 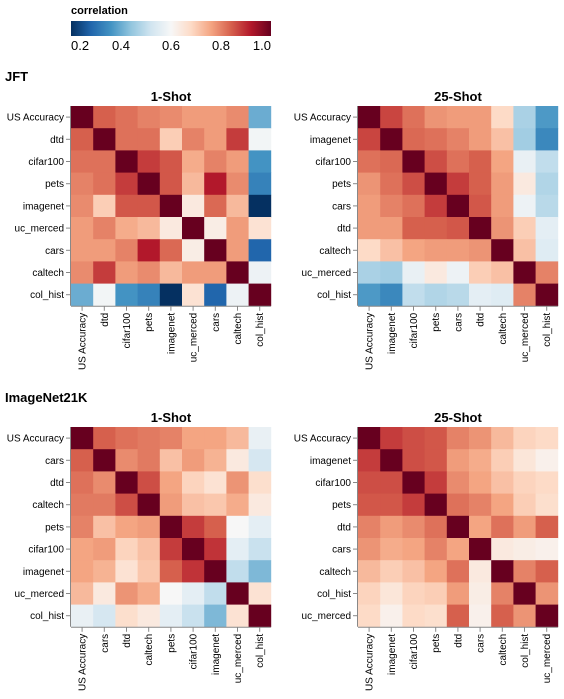 I want to click on legend-tick-label: 0.2, so click(x=80, y=45).